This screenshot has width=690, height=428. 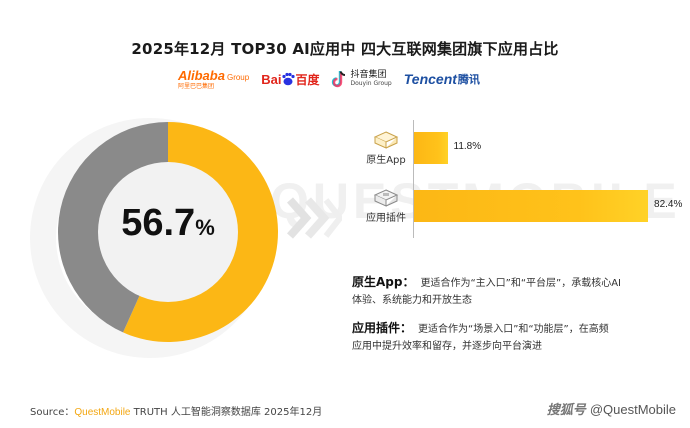 What do you see at coordinates (196, 87) in the screenshot?
I see `alibaba-logo-cn: 阿里巴巴集团` at bounding box center [196, 87].